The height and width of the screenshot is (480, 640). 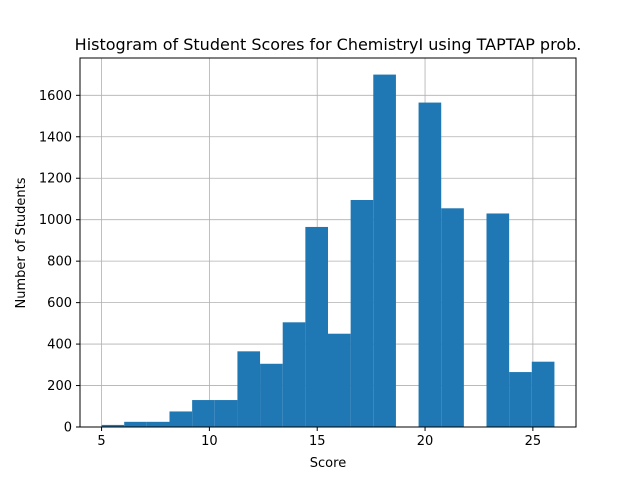 I want to click on x-tick-label: 25, so click(x=533, y=441).